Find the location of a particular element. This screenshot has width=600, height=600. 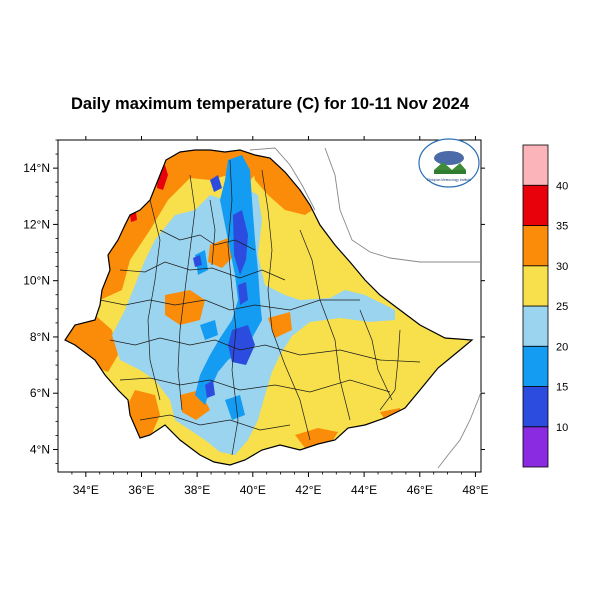

x-tick-label: 48°E is located at coordinates (475, 490).